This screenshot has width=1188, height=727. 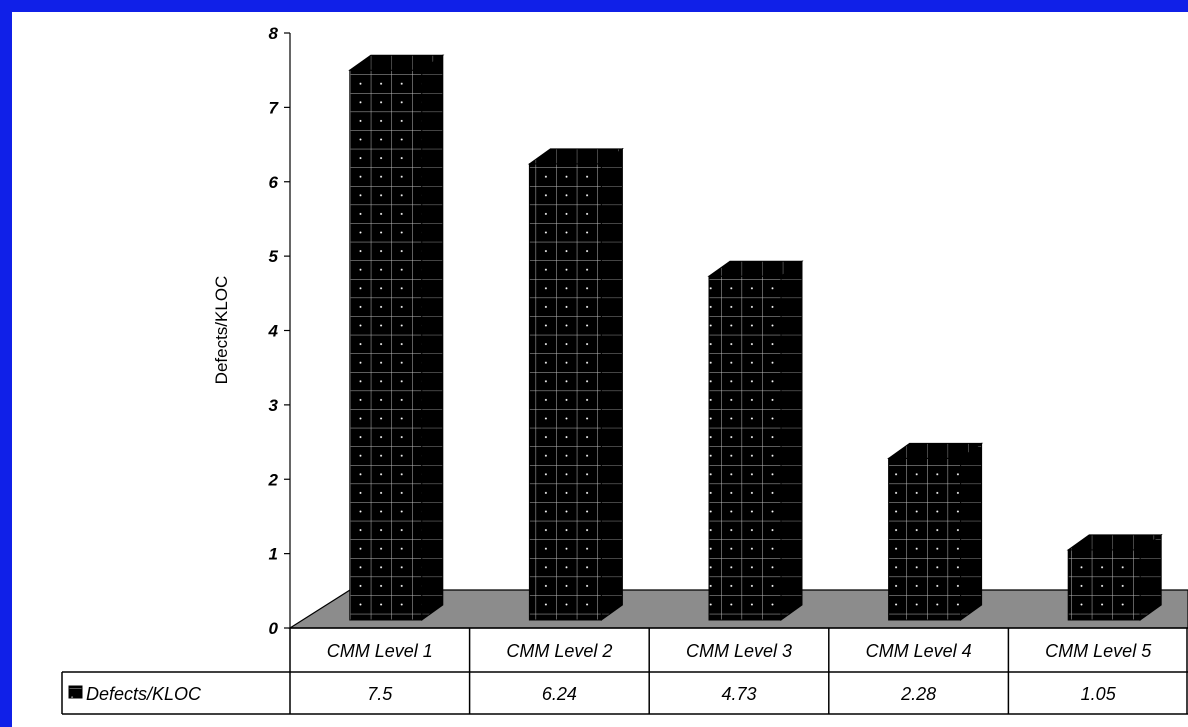 I want to click on data-value-label: 2.28, so click(x=918, y=694).